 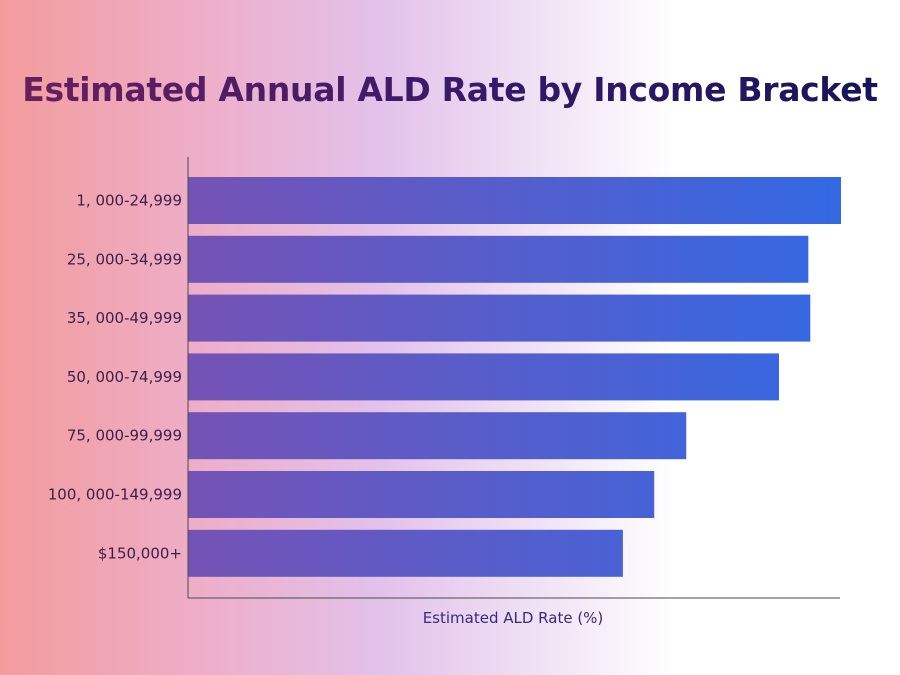 What do you see at coordinates (124, 318) in the screenshot?
I see `category-label-2: 35, 000-49,999` at bounding box center [124, 318].